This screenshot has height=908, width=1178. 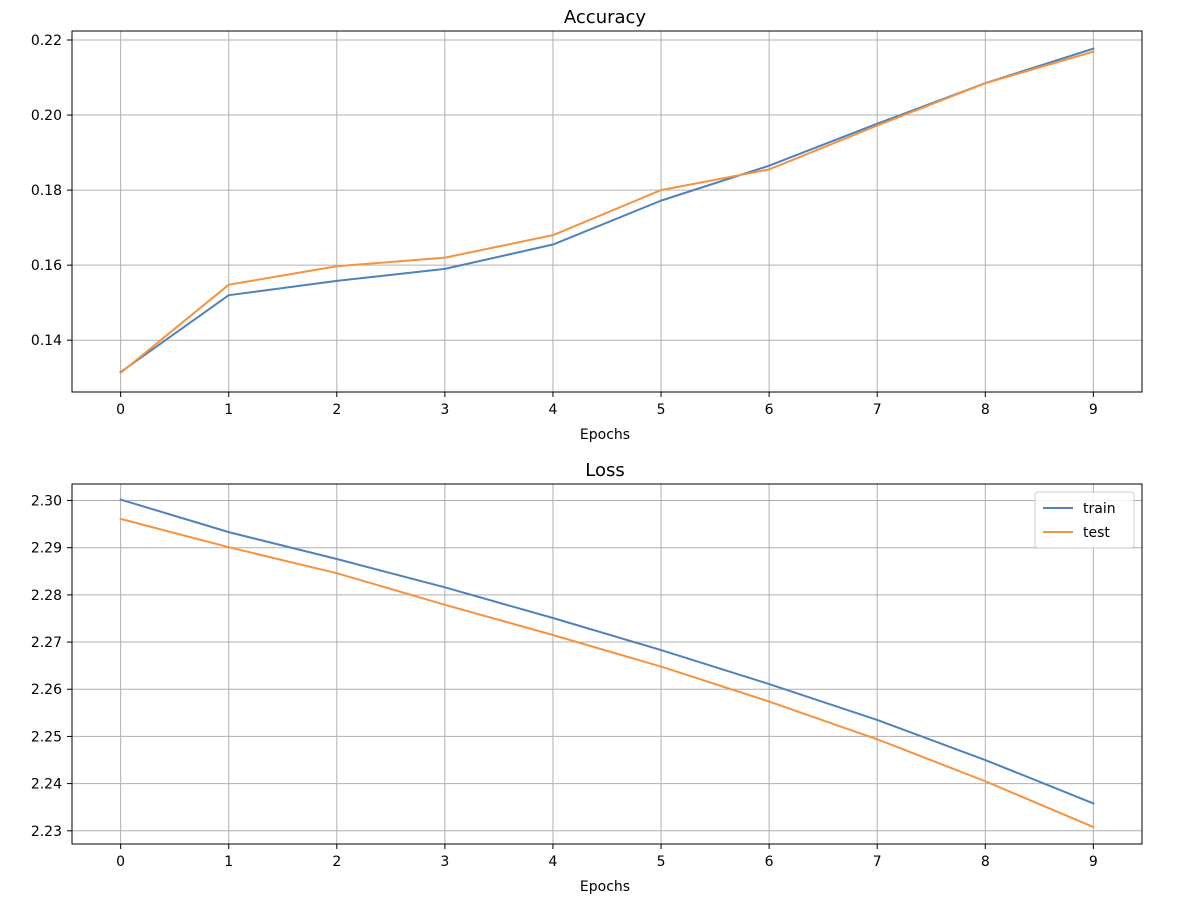 What do you see at coordinates (120, 410) in the screenshot?
I see `accuracy-x-tick-label: 0` at bounding box center [120, 410].